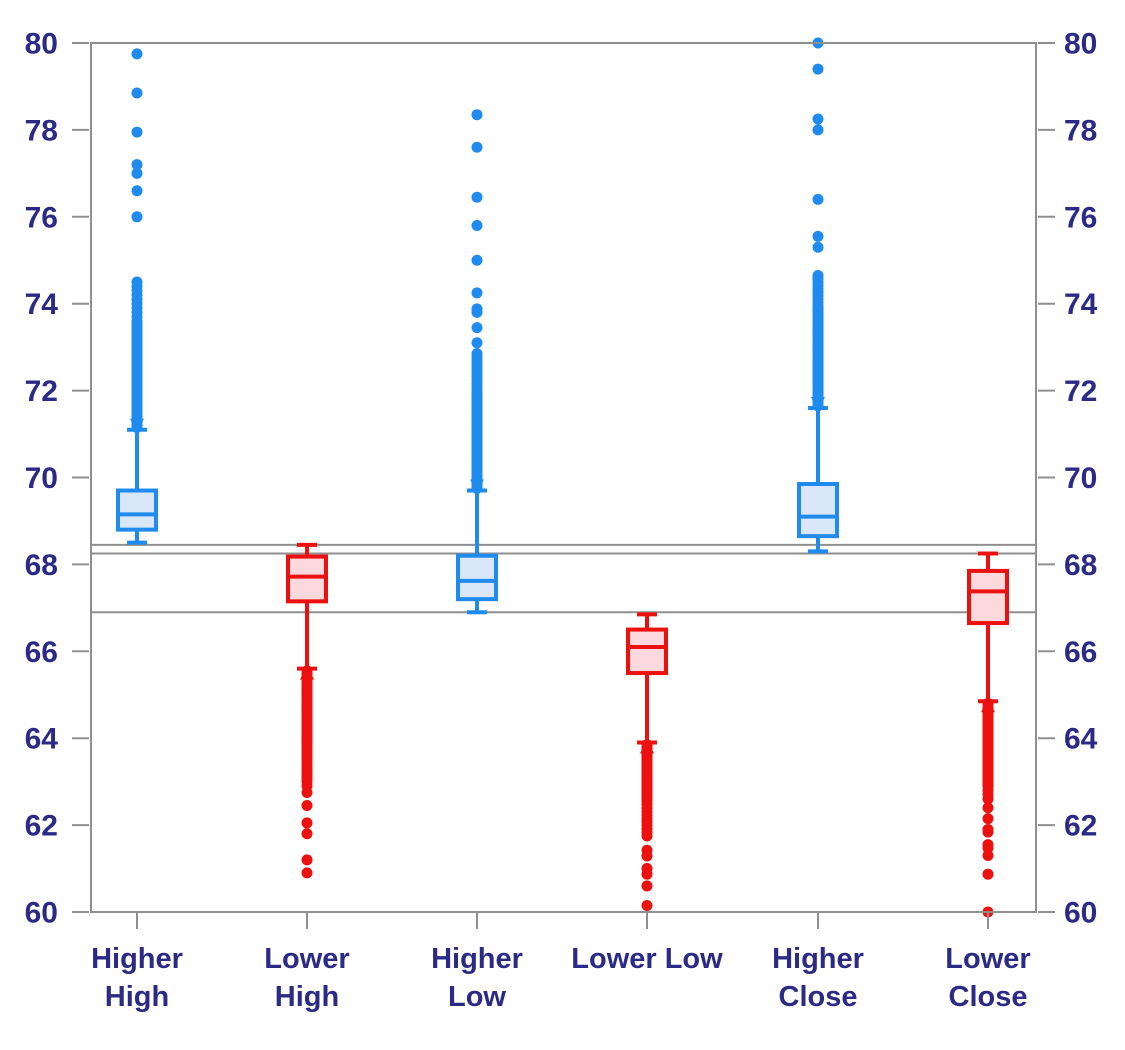  I want to click on y-tick-label-right-68: 68, so click(1080, 565).